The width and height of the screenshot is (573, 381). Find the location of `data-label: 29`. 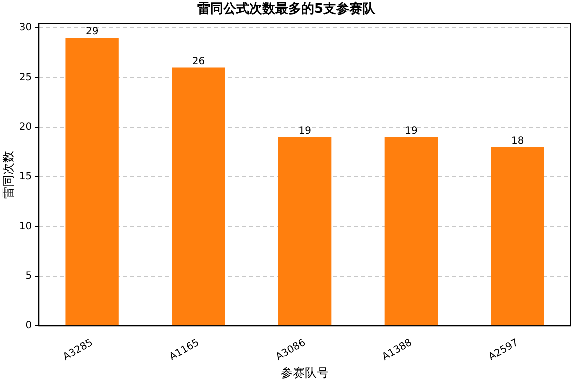

data-label: 29 is located at coordinates (92, 32).